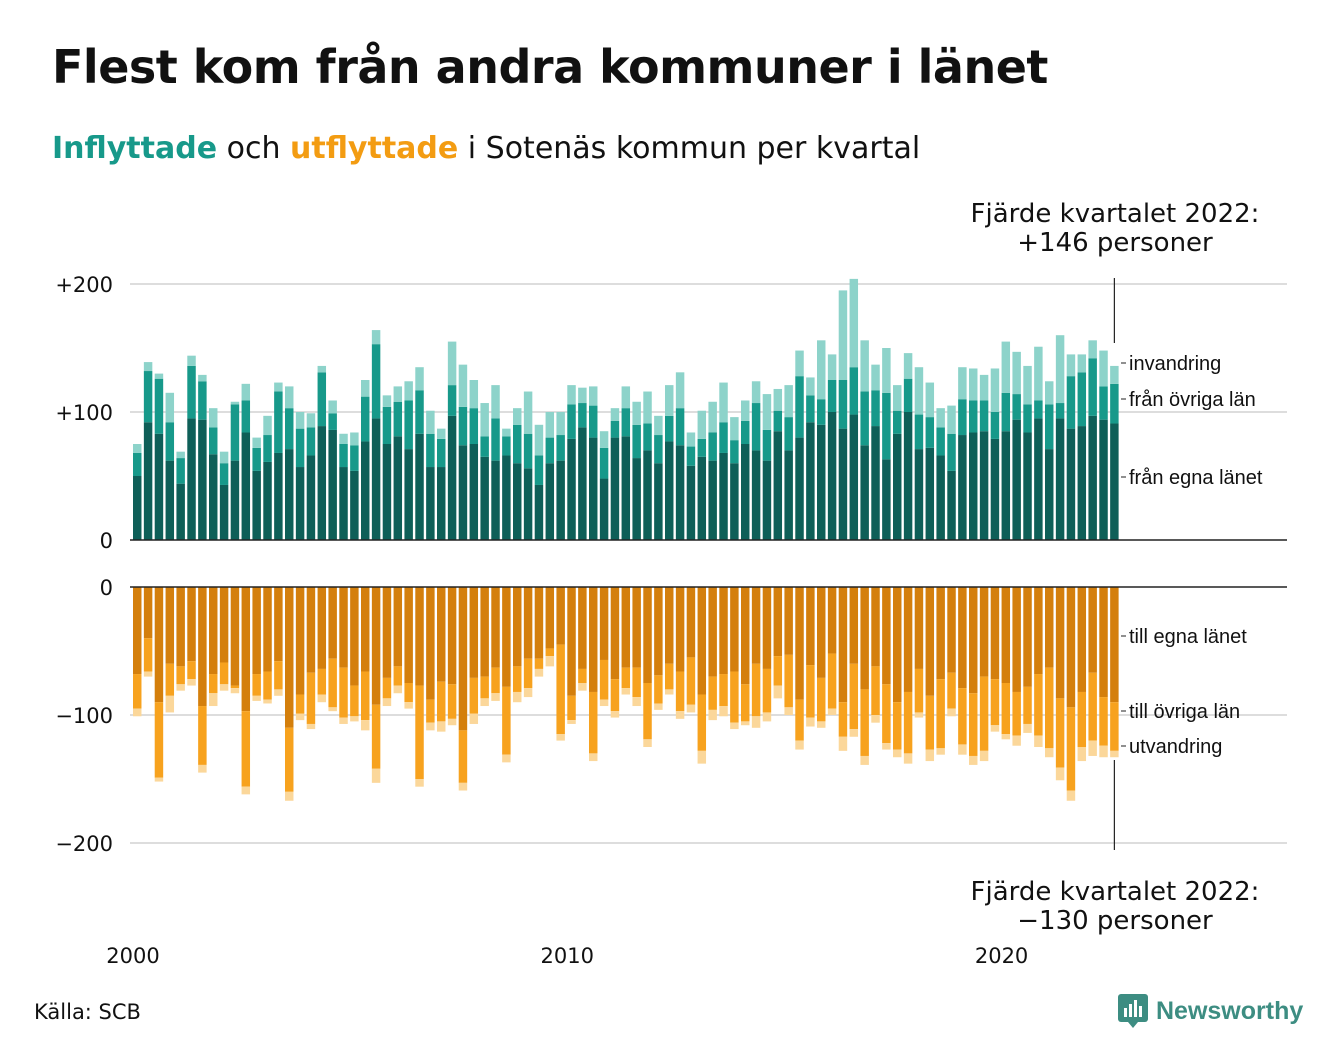 The height and width of the screenshot is (1060, 1340). What do you see at coordinates (135, 148) in the screenshot?
I see `subtitle-inflyttade: Inflyttade` at bounding box center [135, 148].